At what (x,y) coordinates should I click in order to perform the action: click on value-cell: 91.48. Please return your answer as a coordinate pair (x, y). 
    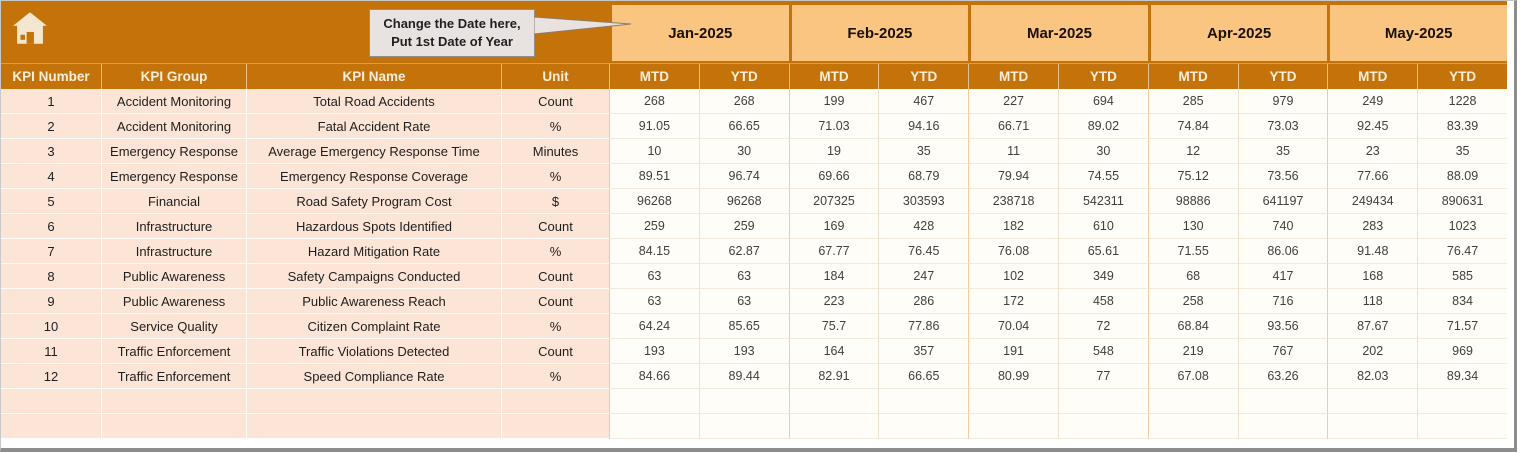
    Looking at the image, I should click on (1372, 251).